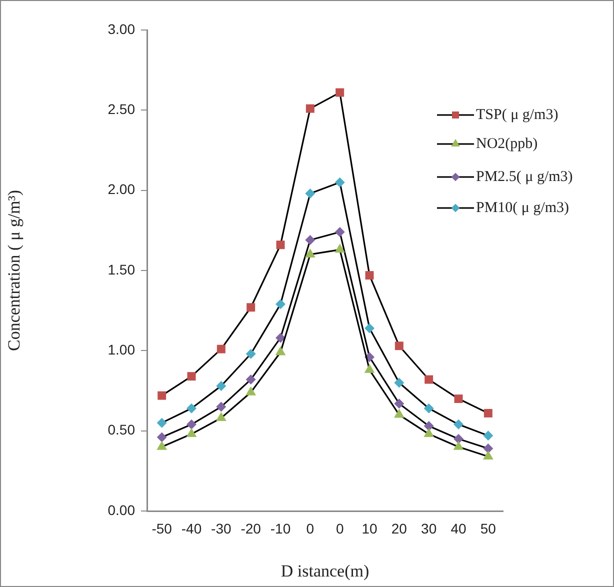 This screenshot has width=614, height=587. Describe the element at coordinates (429, 528) in the screenshot. I see `x-tick-label: 30` at that location.